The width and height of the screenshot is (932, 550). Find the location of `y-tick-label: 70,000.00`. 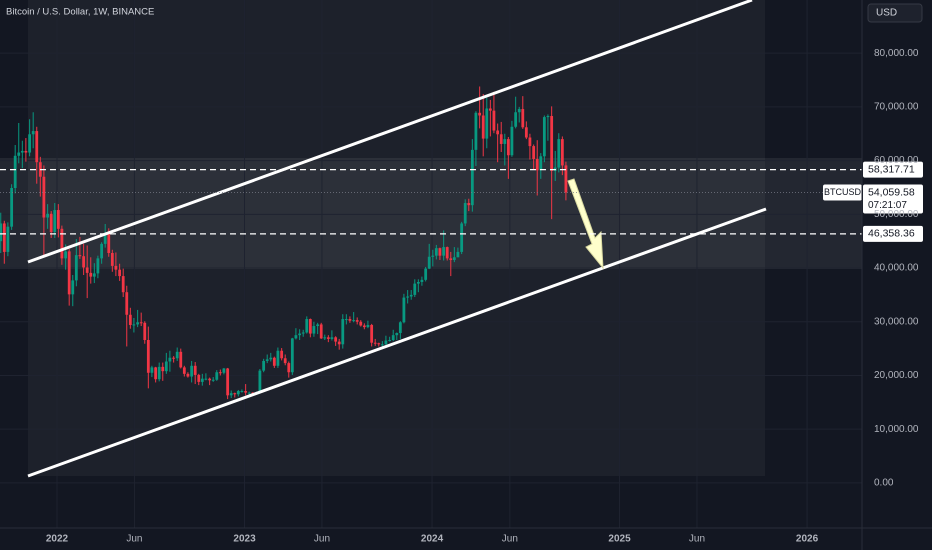

y-tick-label: 70,000.00 is located at coordinates (896, 107).